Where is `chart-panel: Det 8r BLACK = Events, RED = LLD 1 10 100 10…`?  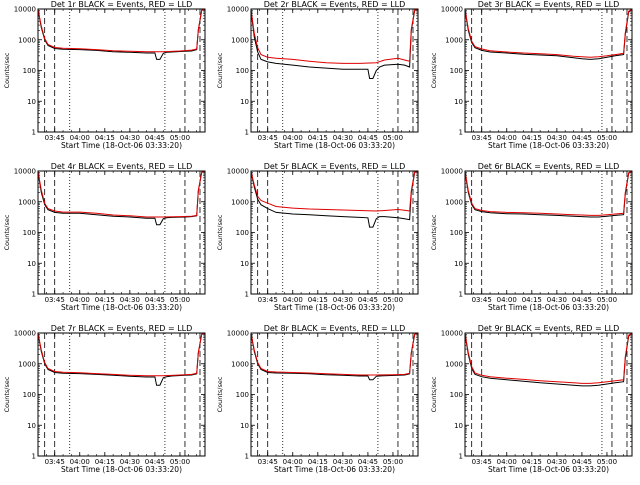
chart-panel: Det 8r BLACK = Events, RED = LLD 1 10 100 10… is located at coordinates (317, 399).